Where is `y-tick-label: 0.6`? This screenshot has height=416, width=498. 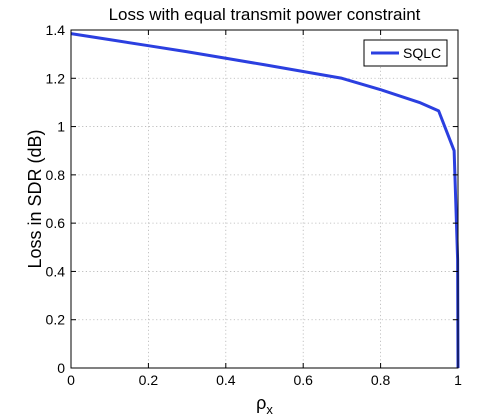
y-tick-label: 0.6 is located at coordinates (56, 223).